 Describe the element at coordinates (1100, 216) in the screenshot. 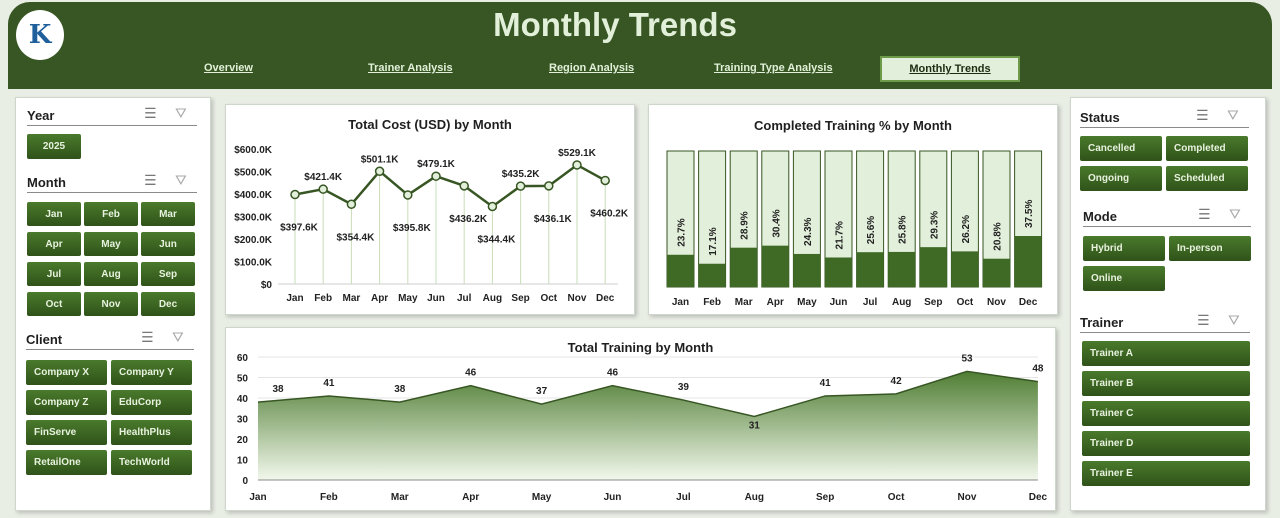

I see `mode-slicer-title: Mode` at that location.